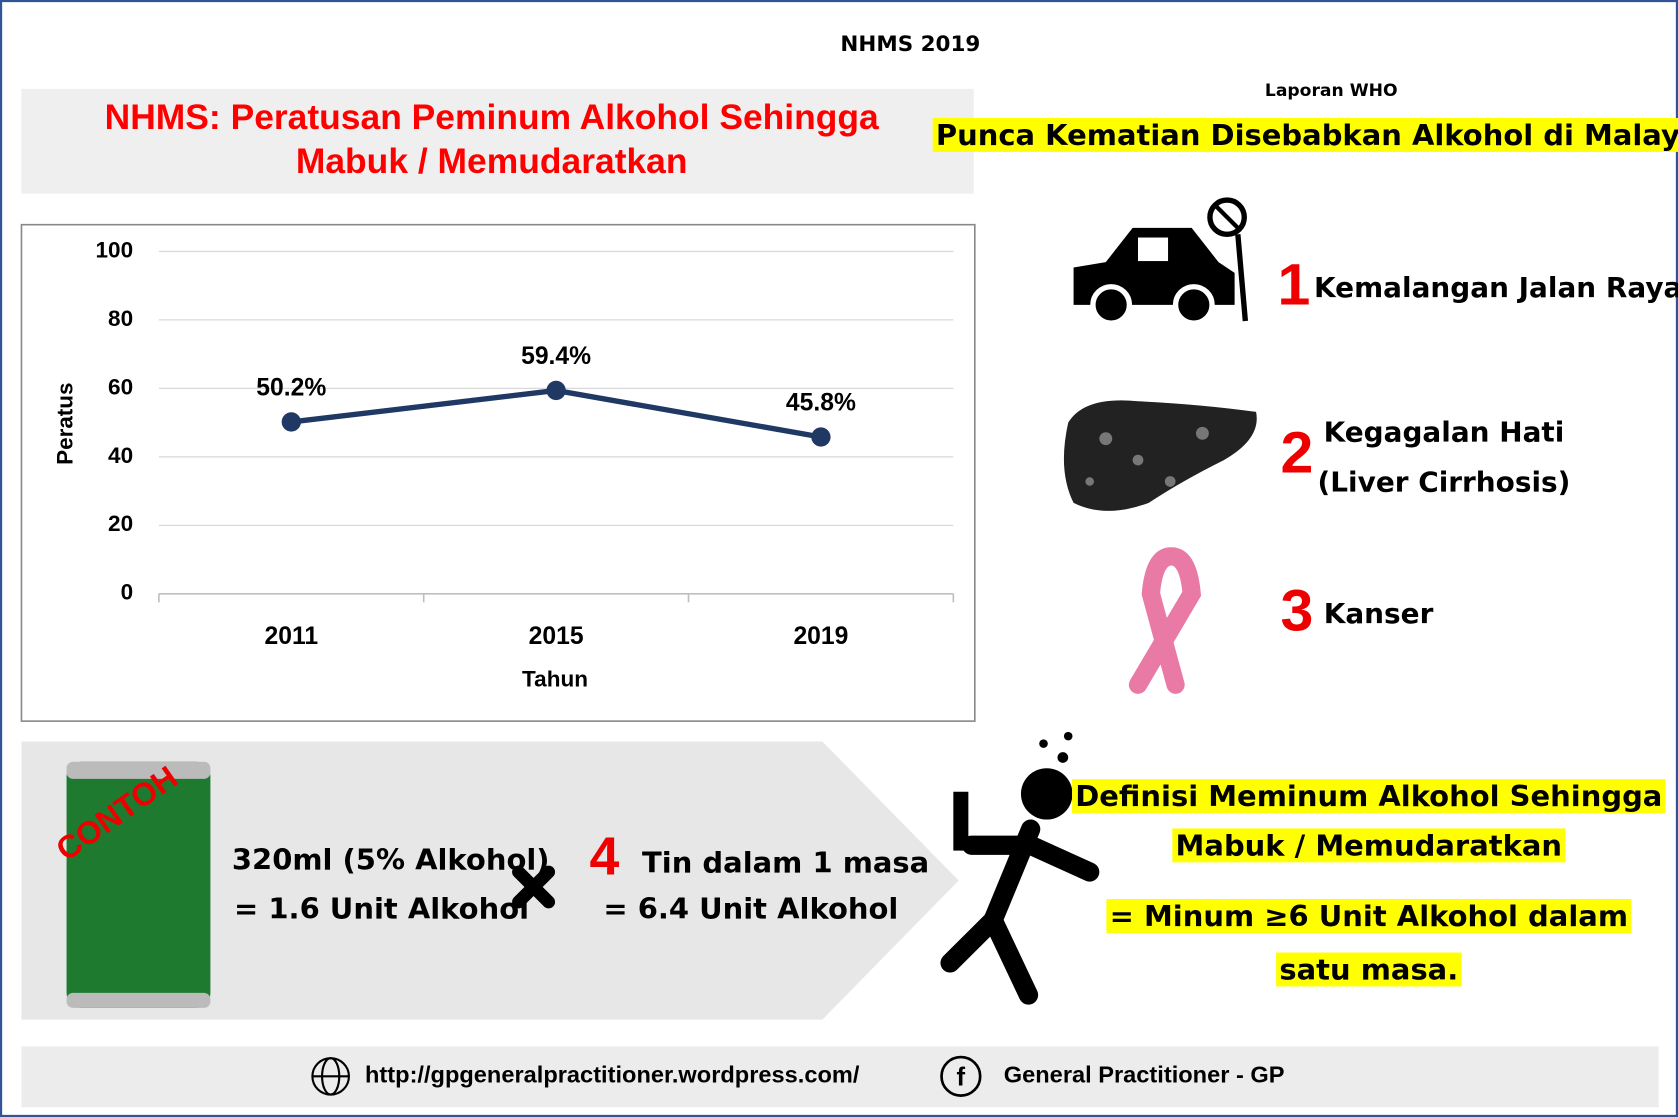 The height and width of the screenshot is (1117, 1678). What do you see at coordinates (556, 636) in the screenshot?
I see `x-tick-label: 2015` at bounding box center [556, 636].